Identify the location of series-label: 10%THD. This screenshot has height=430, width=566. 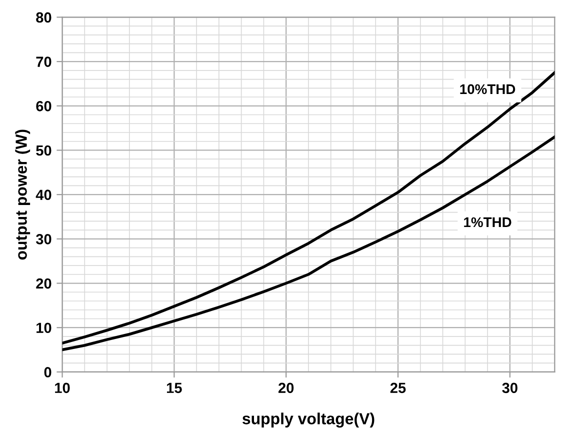
(488, 89).